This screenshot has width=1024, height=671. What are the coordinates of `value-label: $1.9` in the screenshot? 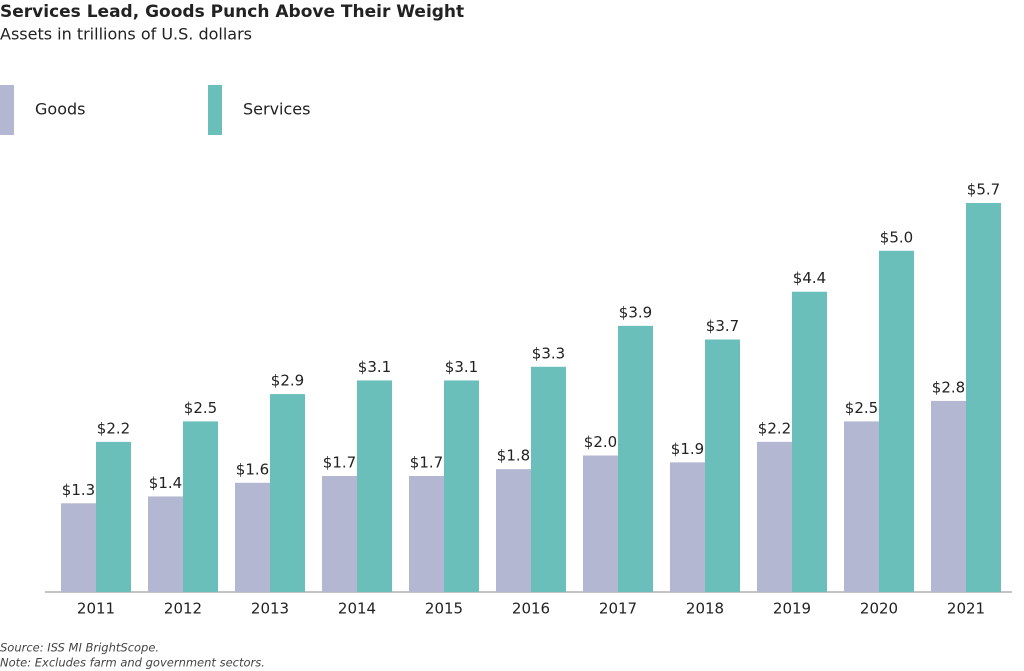 It's located at (687, 449).